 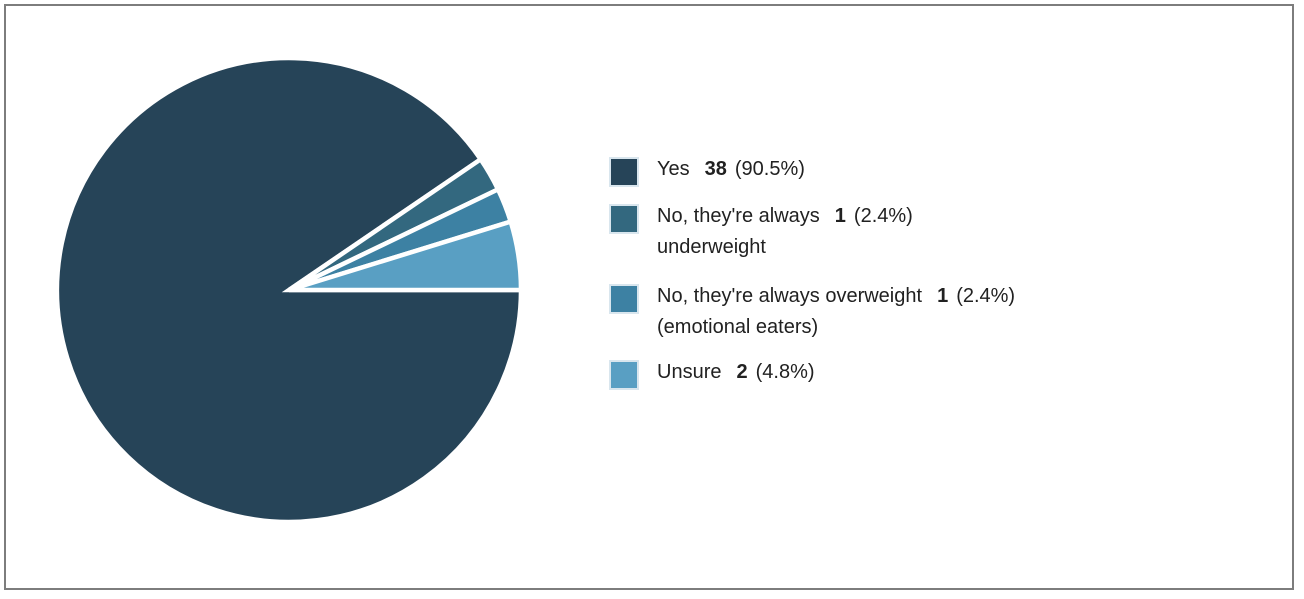 I want to click on legend-text: No, they're always 1 (2.4%) underweight, so click(x=785, y=232).